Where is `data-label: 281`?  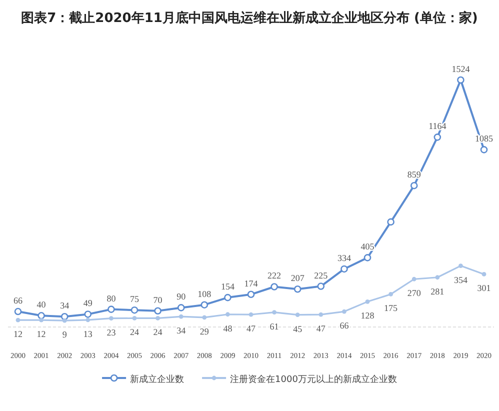
data-label: 281 is located at coordinates (437, 291).